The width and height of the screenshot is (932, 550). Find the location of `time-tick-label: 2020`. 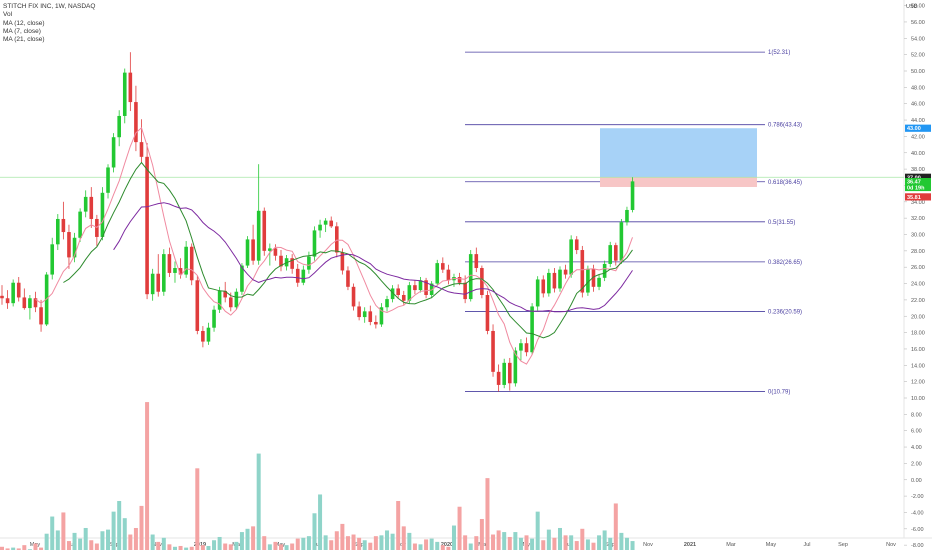

time-tick-label: 2020 is located at coordinates (447, 545).